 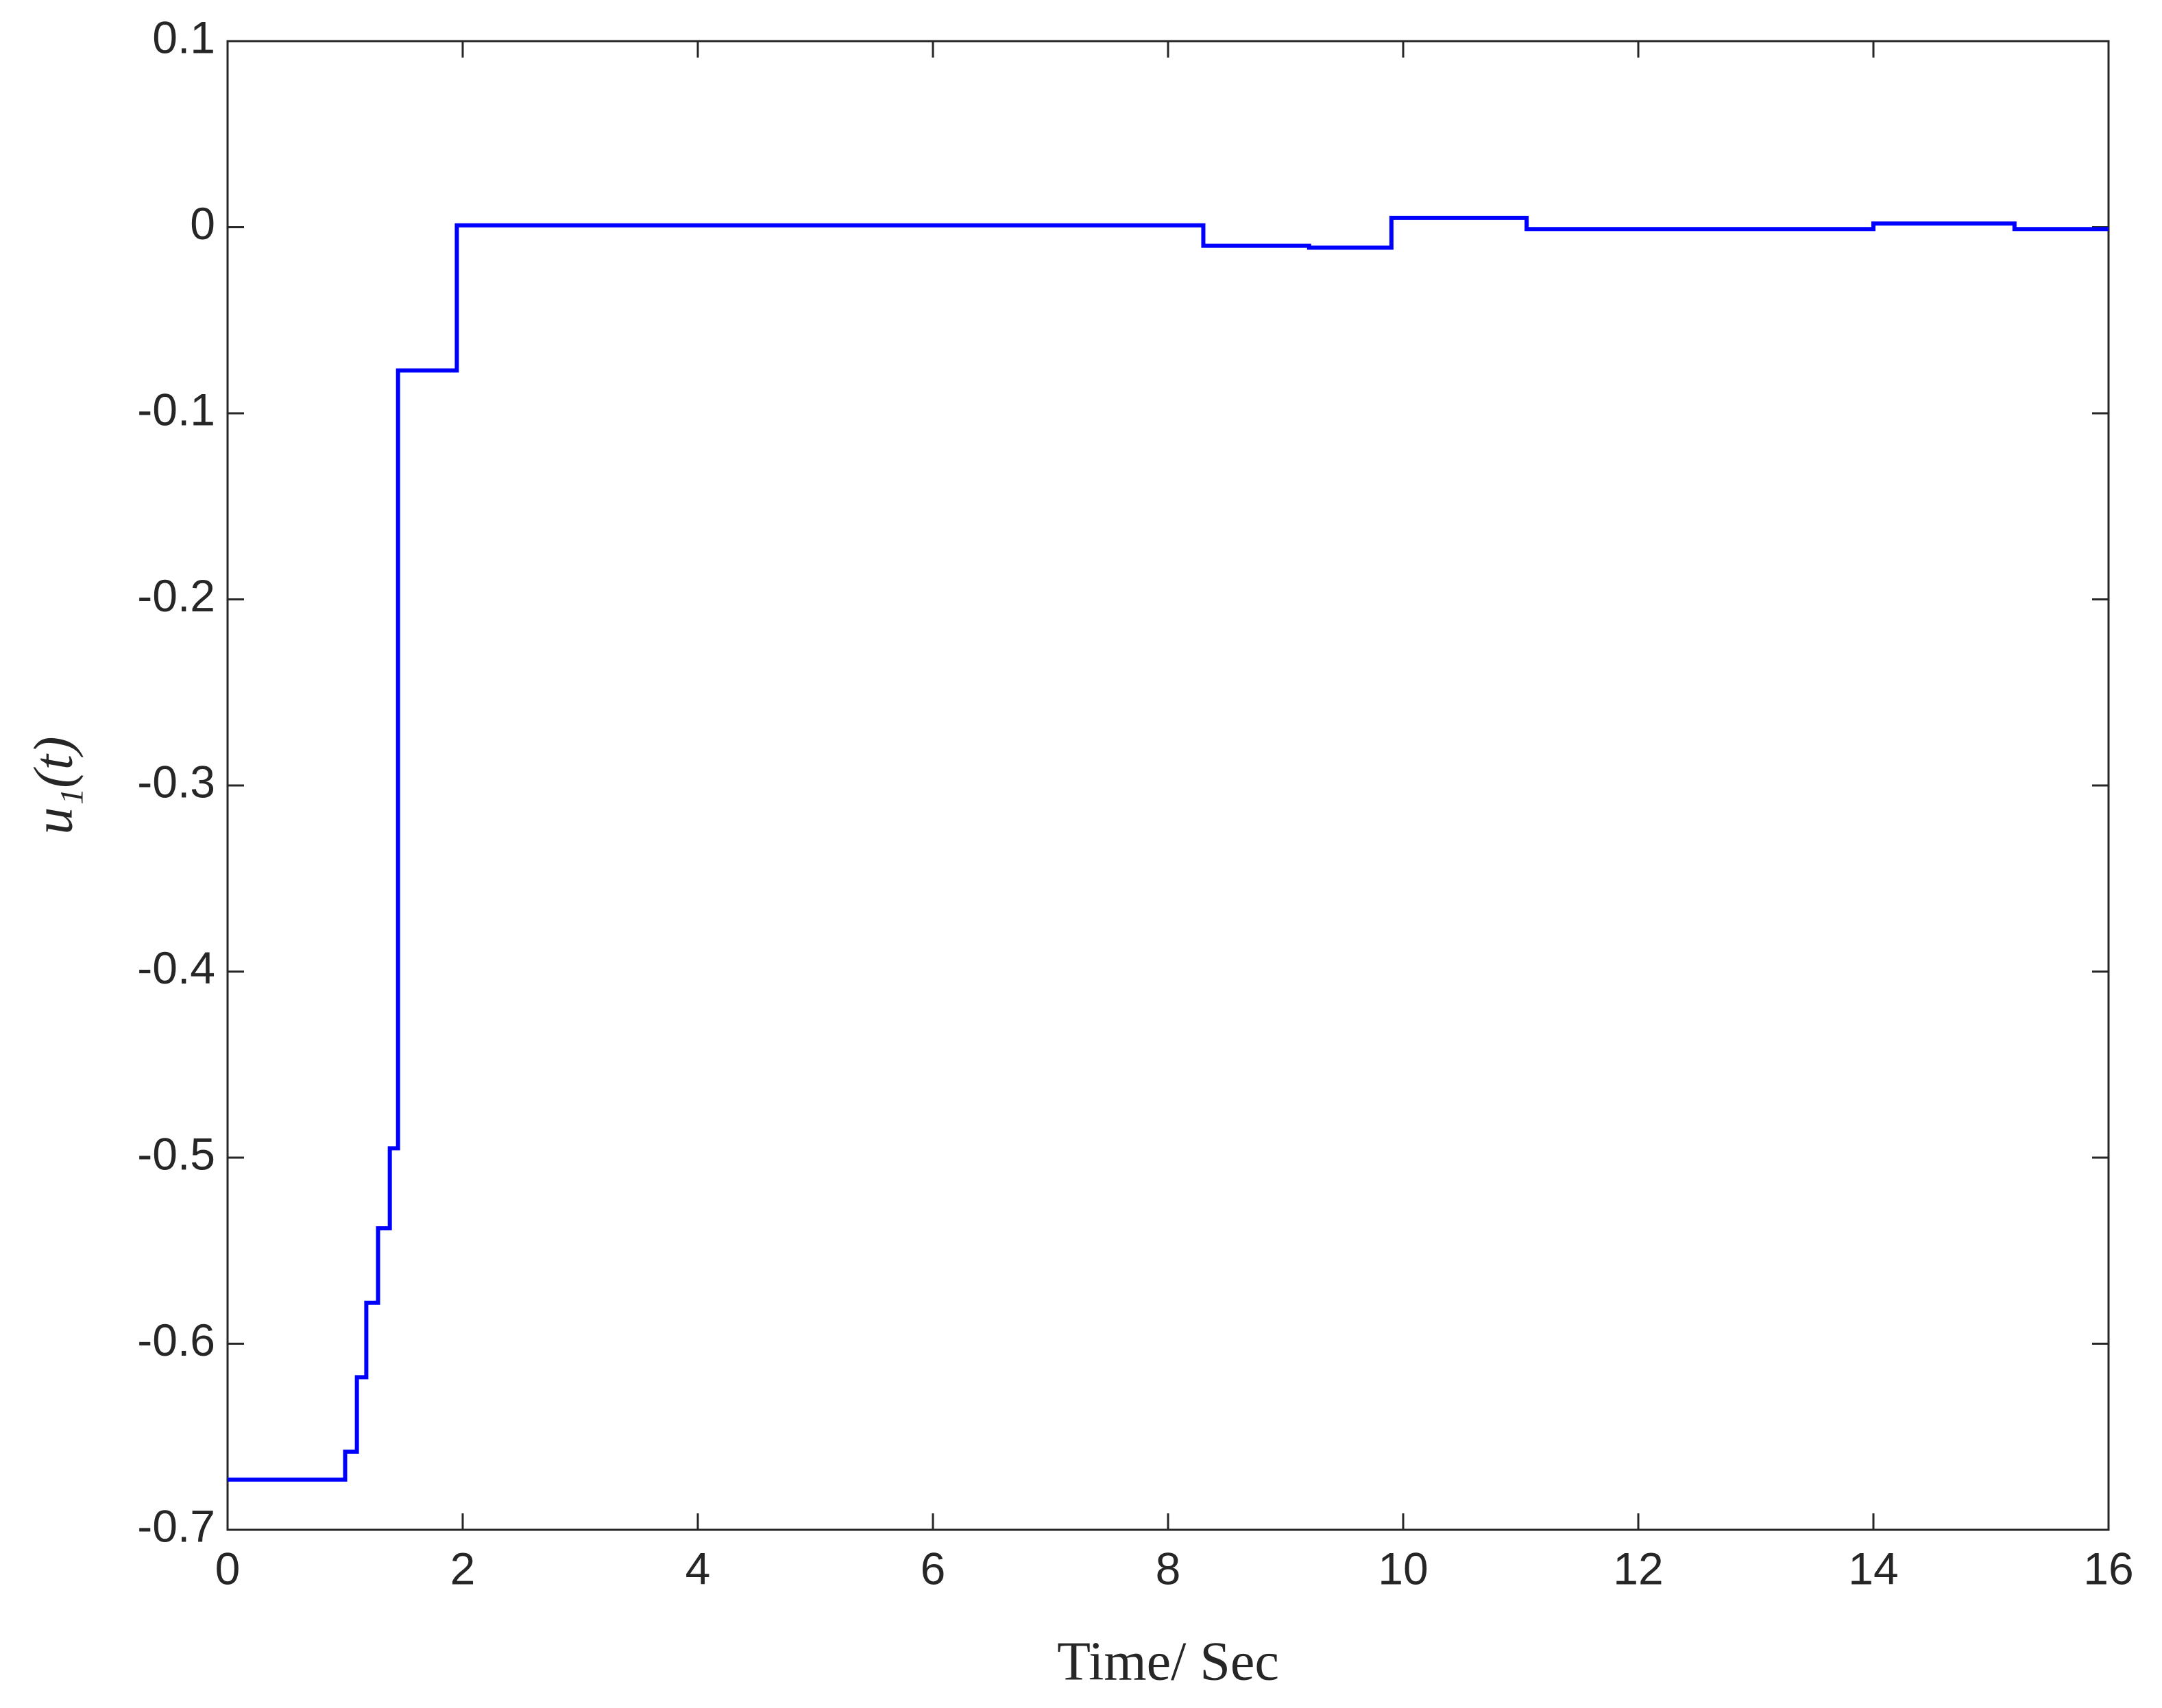 What do you see at coordinates (203, 223) in the screenshot?
I see `y-tick-label: 0` at bounding box center [203, 223].